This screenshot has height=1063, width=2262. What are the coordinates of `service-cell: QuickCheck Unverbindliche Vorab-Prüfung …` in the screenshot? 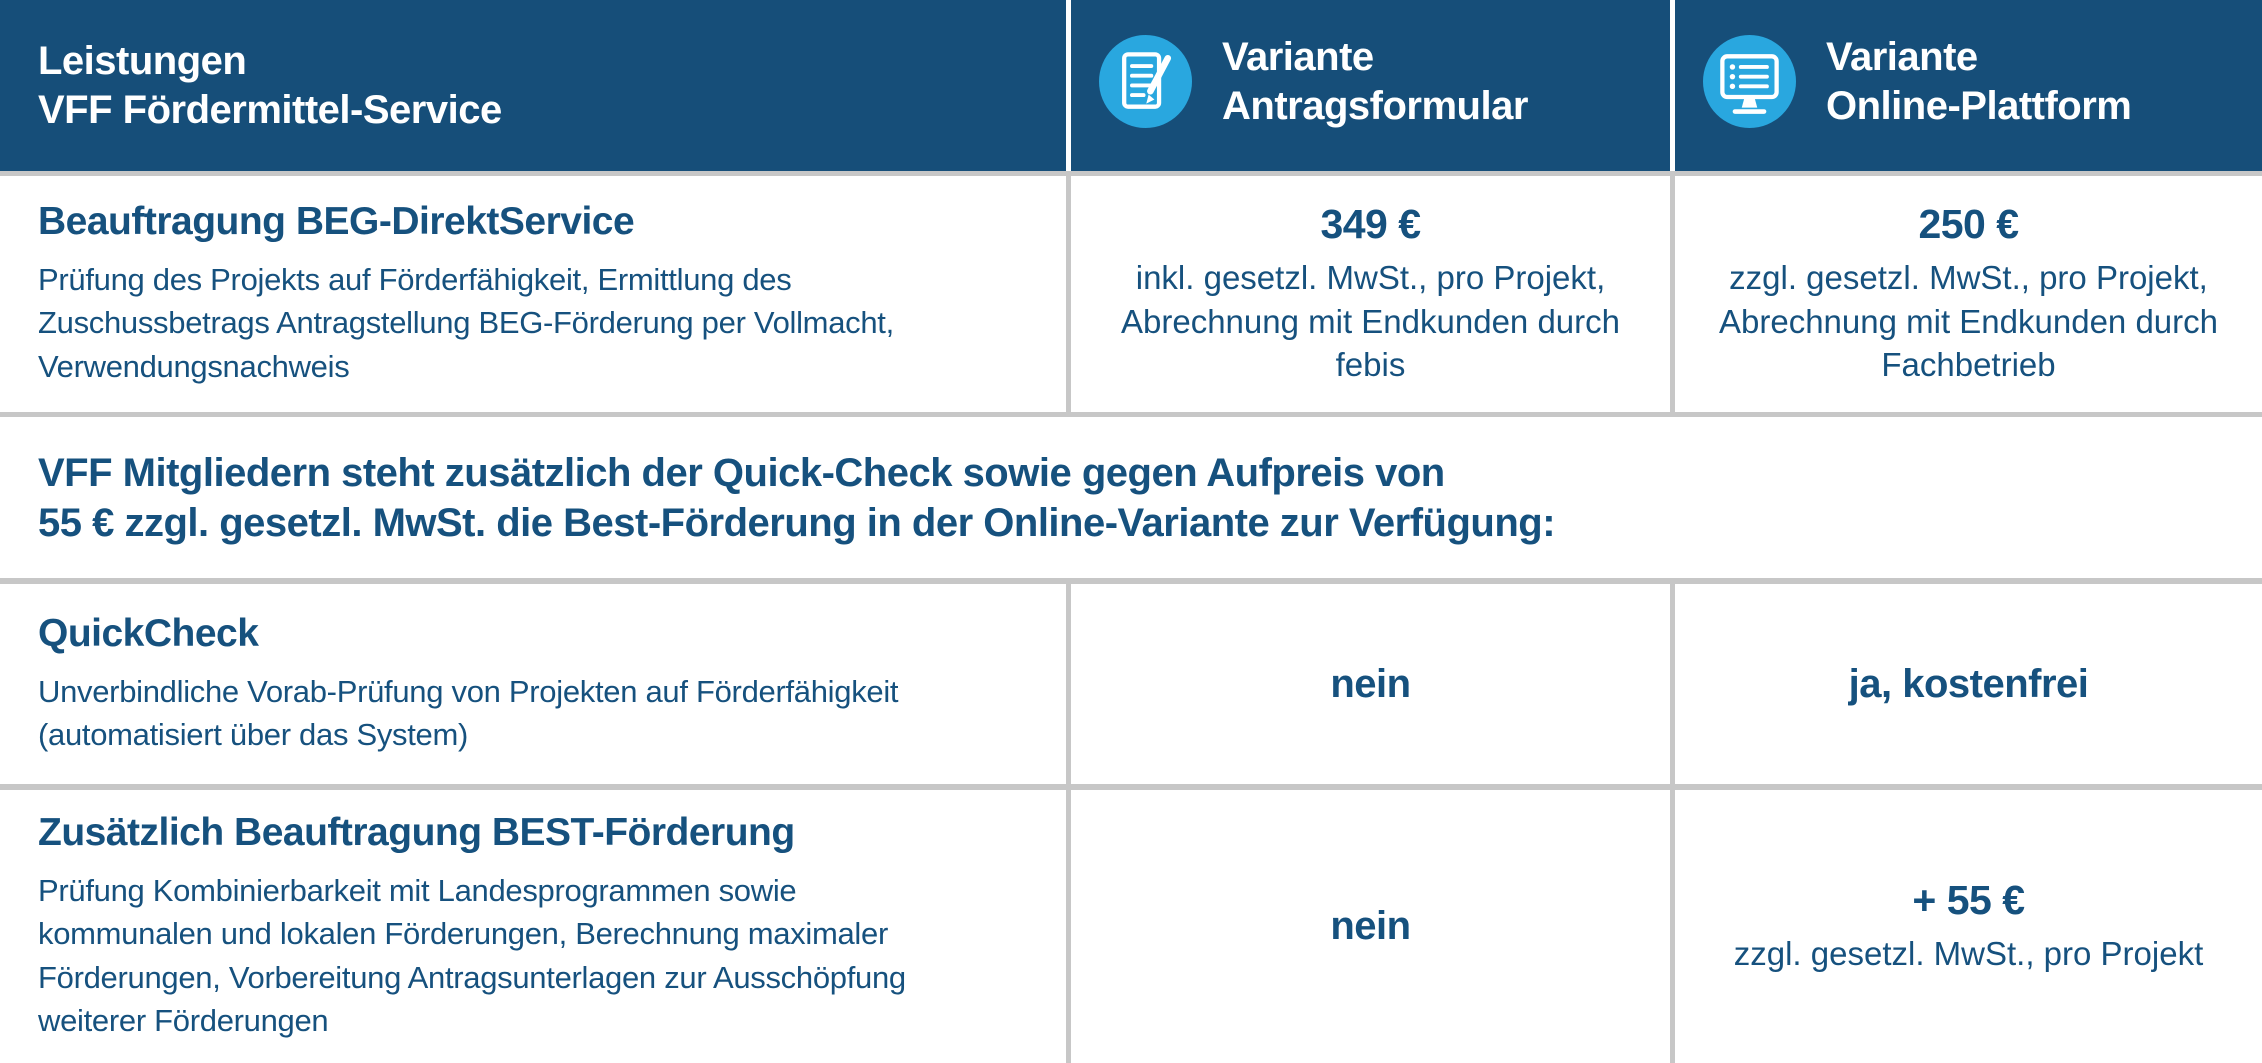 It's located at (533, 684).